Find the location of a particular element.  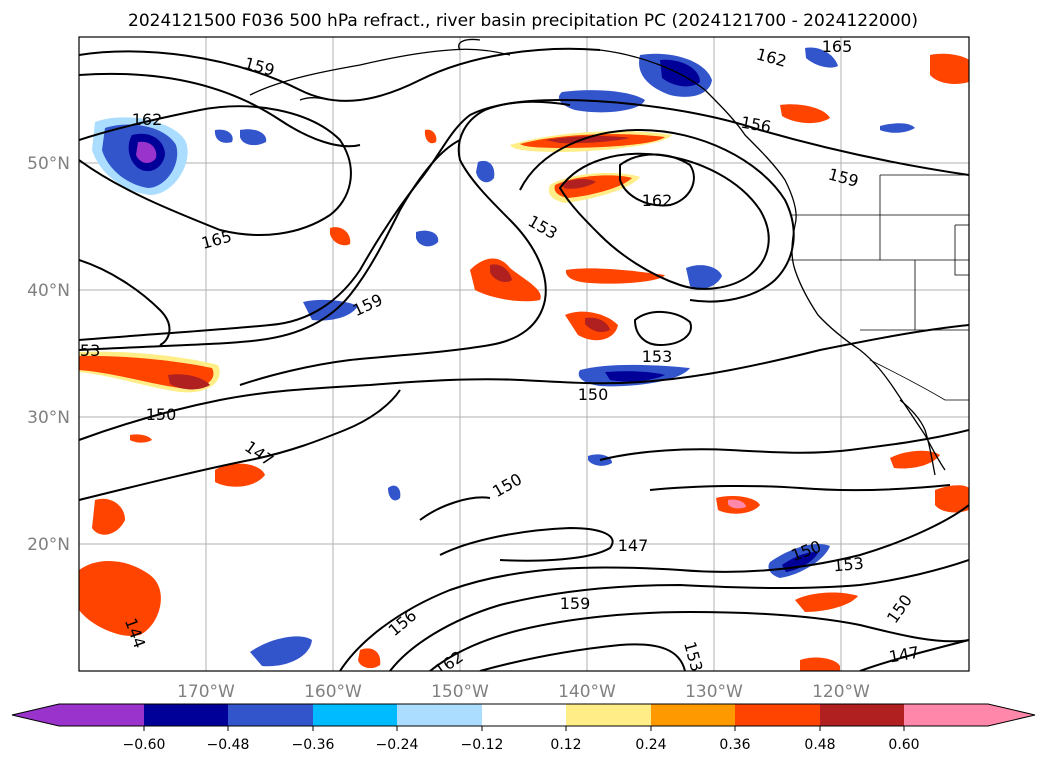

colorbar-tick-label: −0.12 is located at coordinates (482, 745).